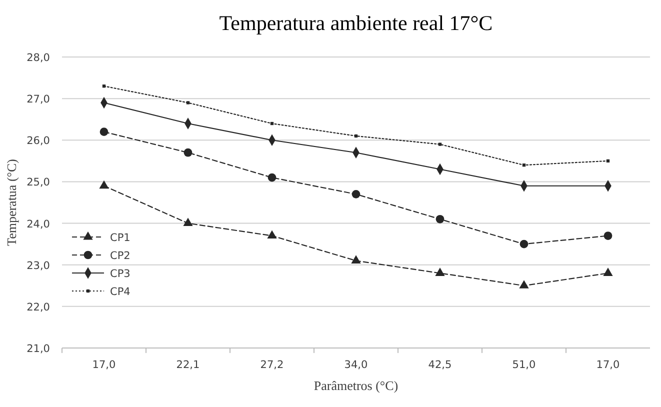 The height and width of the screenshot is (407, 661). What do you see at coordinates (120, 256) in the screenshot?
I see `legend-label: CP2` at bounding box center [120, 256].